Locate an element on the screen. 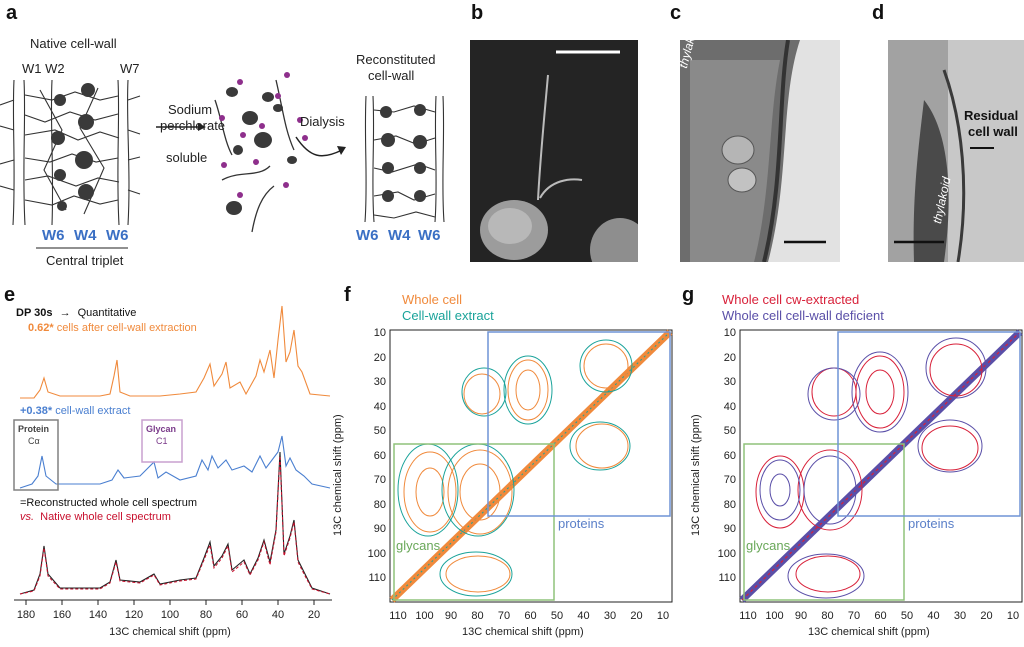  f-x-tick-label: 100 is located at coordinates (424, 616).